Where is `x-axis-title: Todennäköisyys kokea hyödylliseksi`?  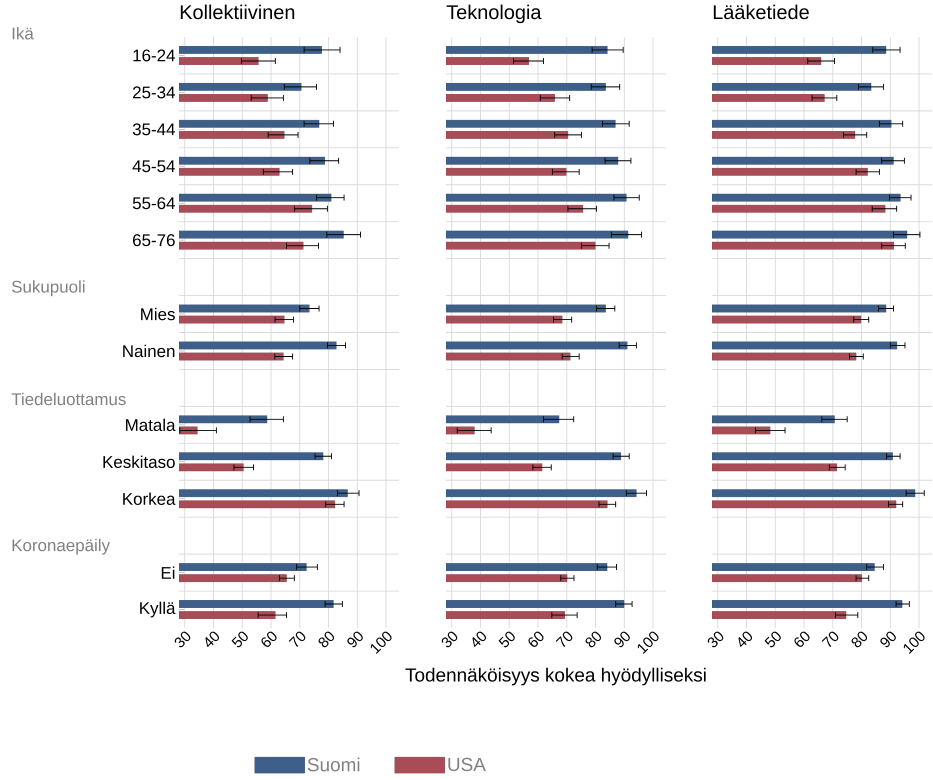 x-axis-title: Todennäköisyys kokea hyödylliseksi is located at coordinates (555, 677).